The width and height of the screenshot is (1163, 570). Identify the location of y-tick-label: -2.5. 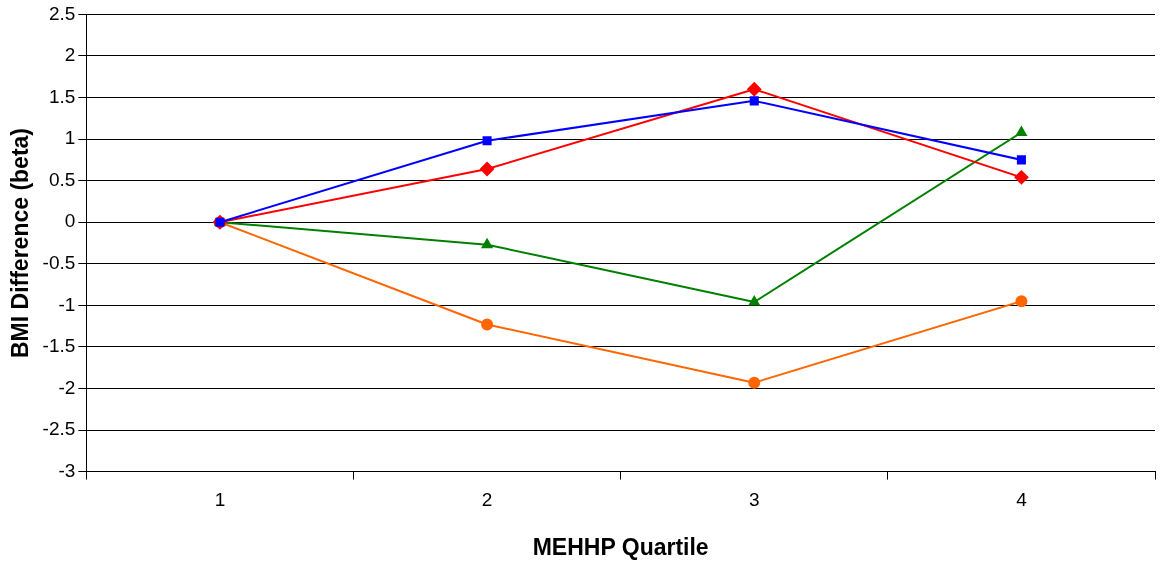
(59, 429).